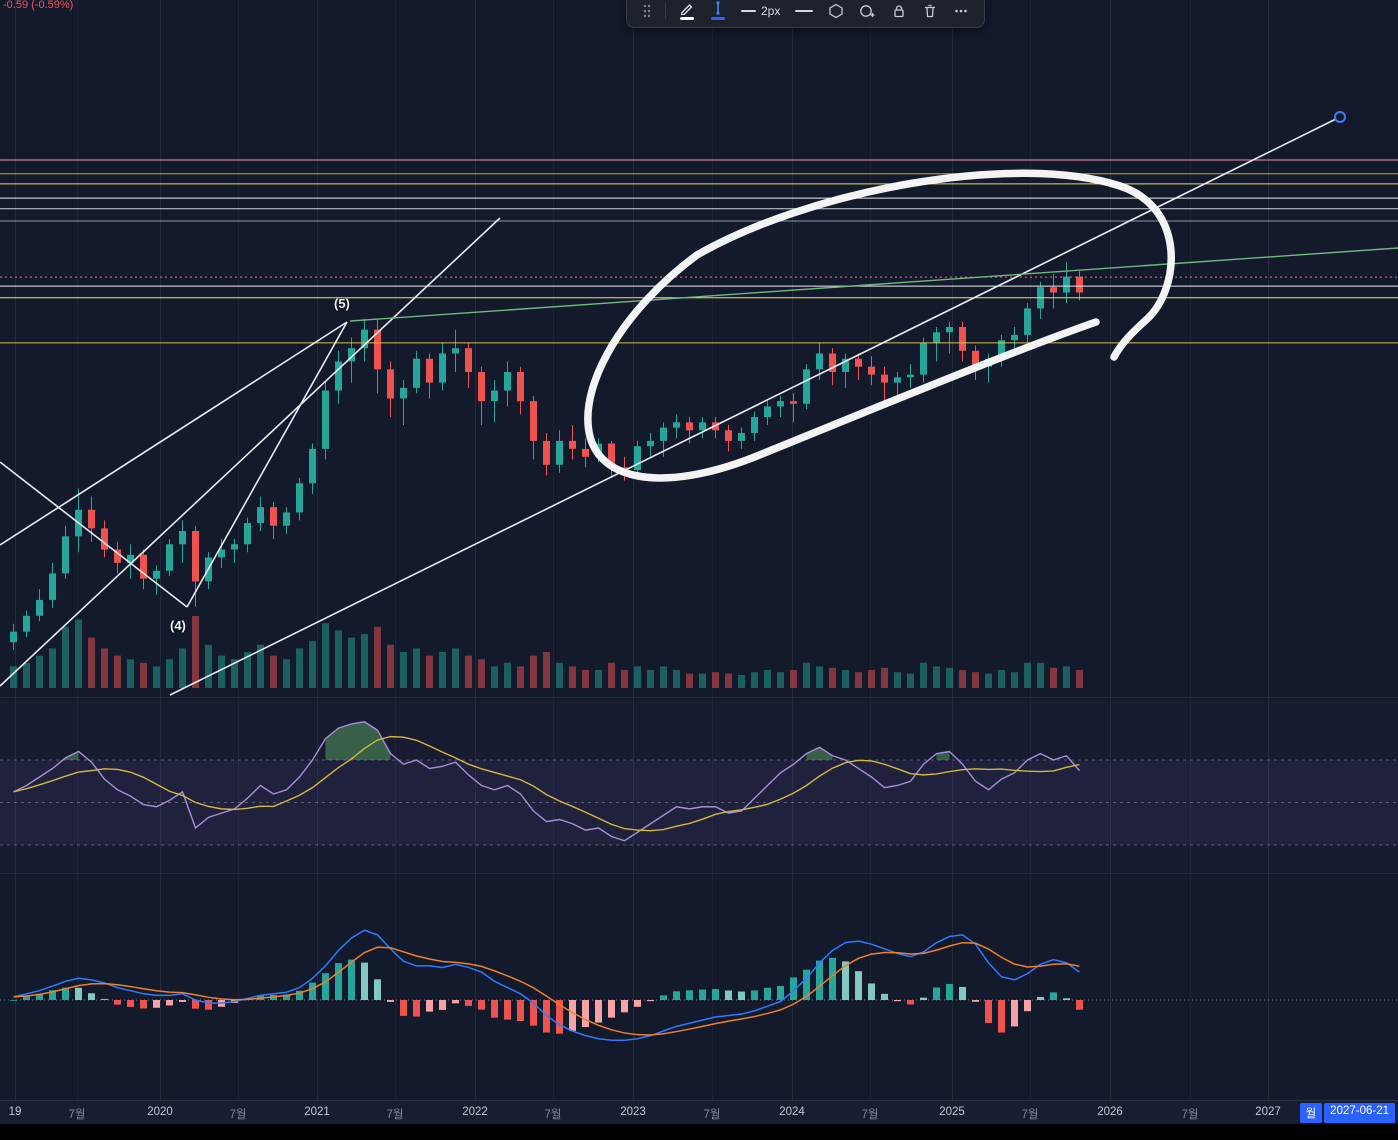 This screenshot has height=1140, width=1398. I want to click on symbol-change-legend: -0.59 (-0.59%), so click(38, 5).